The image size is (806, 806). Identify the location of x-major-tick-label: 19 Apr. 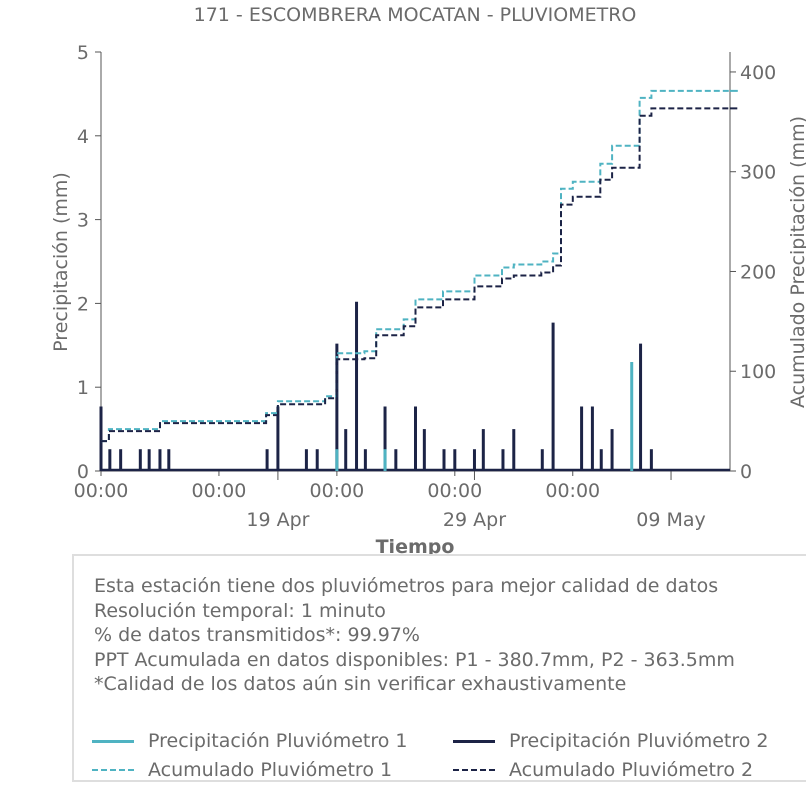
(277, 520).